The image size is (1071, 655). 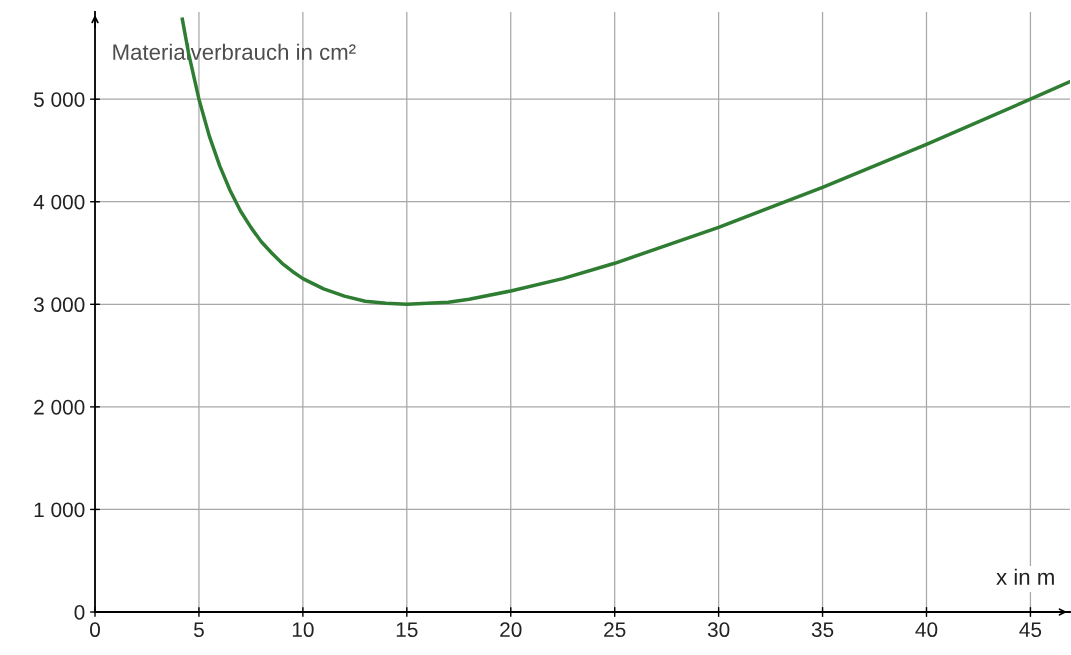 What do you see at coordinates (615, 630) in the screenshot?
I see `x-tick-label: 25` at bounding box center [615, 630].